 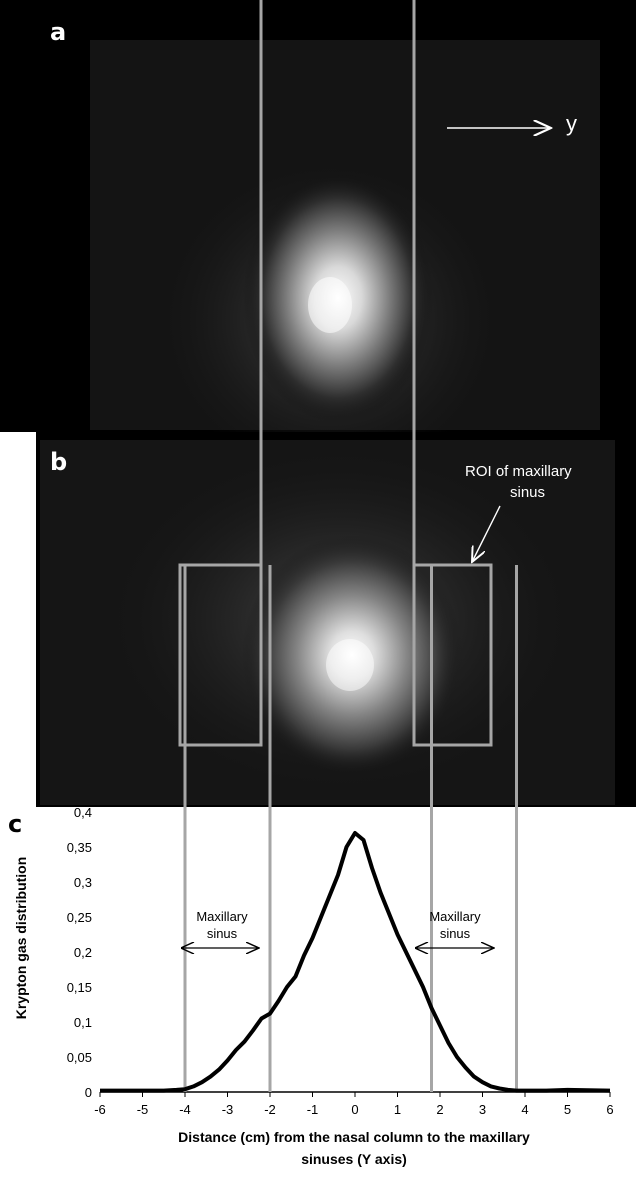 I want to click on x-tick-label: 4, so click(x=524, y=1109).